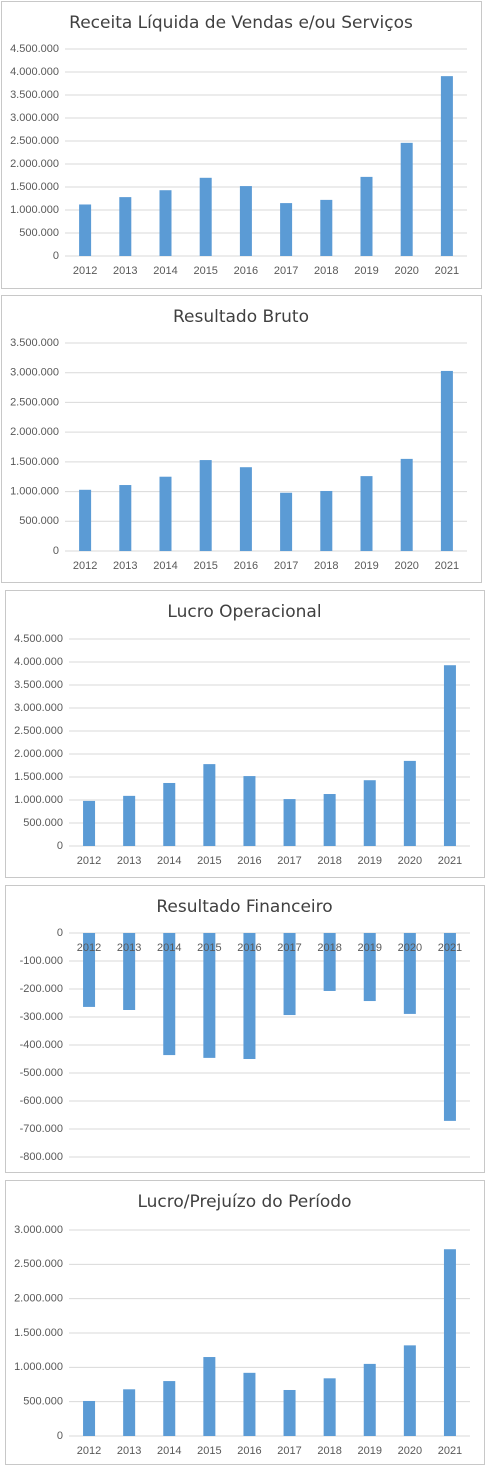  What do you see at coordinates (38, 685) in the screenshot?
I see `y-tick-label: 3.500.000` at bounding box center [38, 685].